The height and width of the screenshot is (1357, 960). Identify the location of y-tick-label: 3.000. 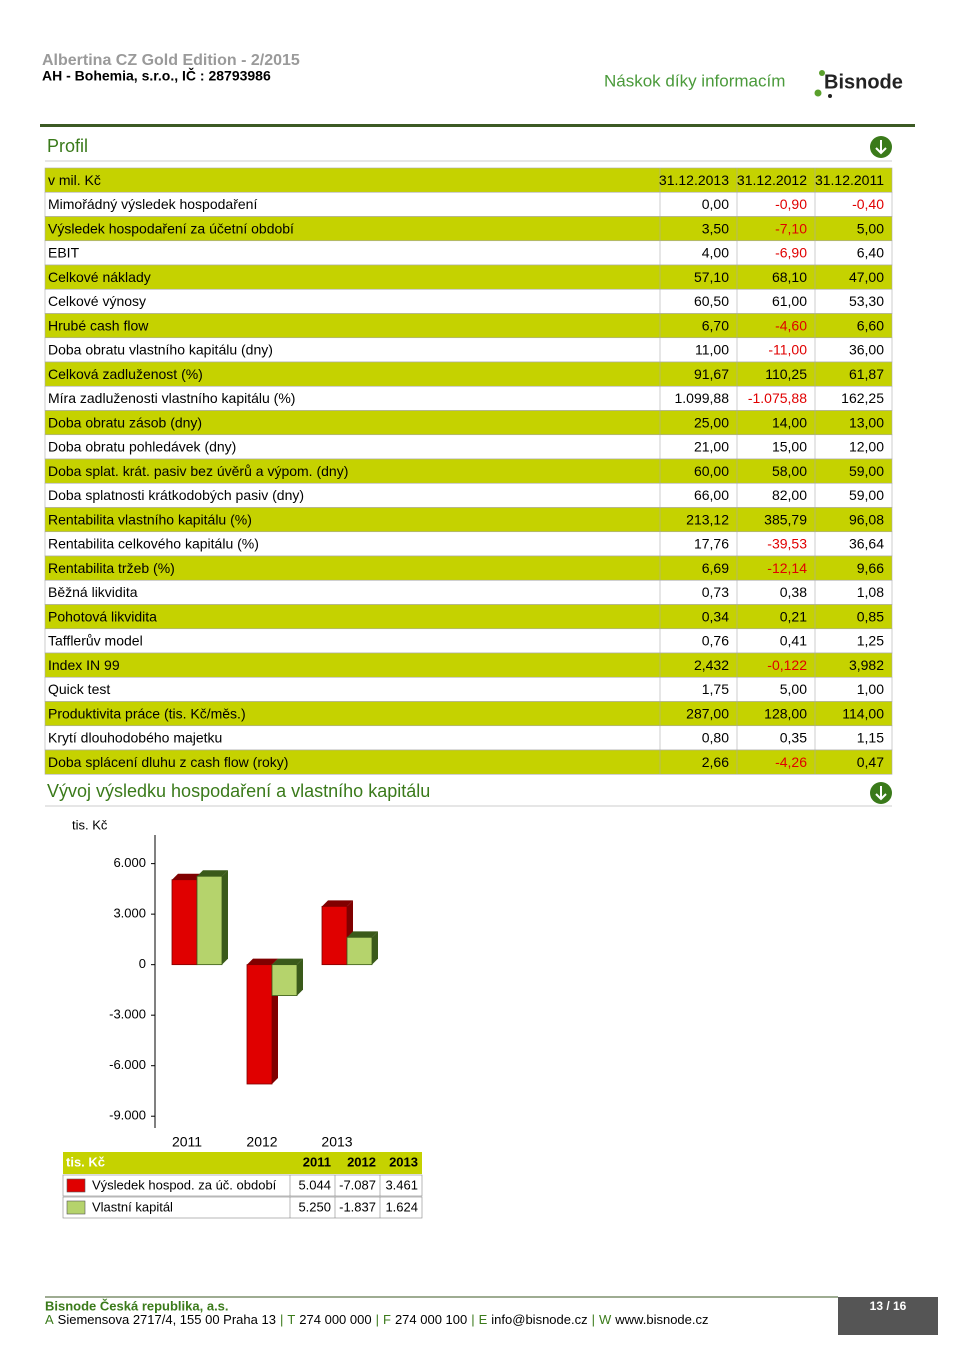
(129, 913).